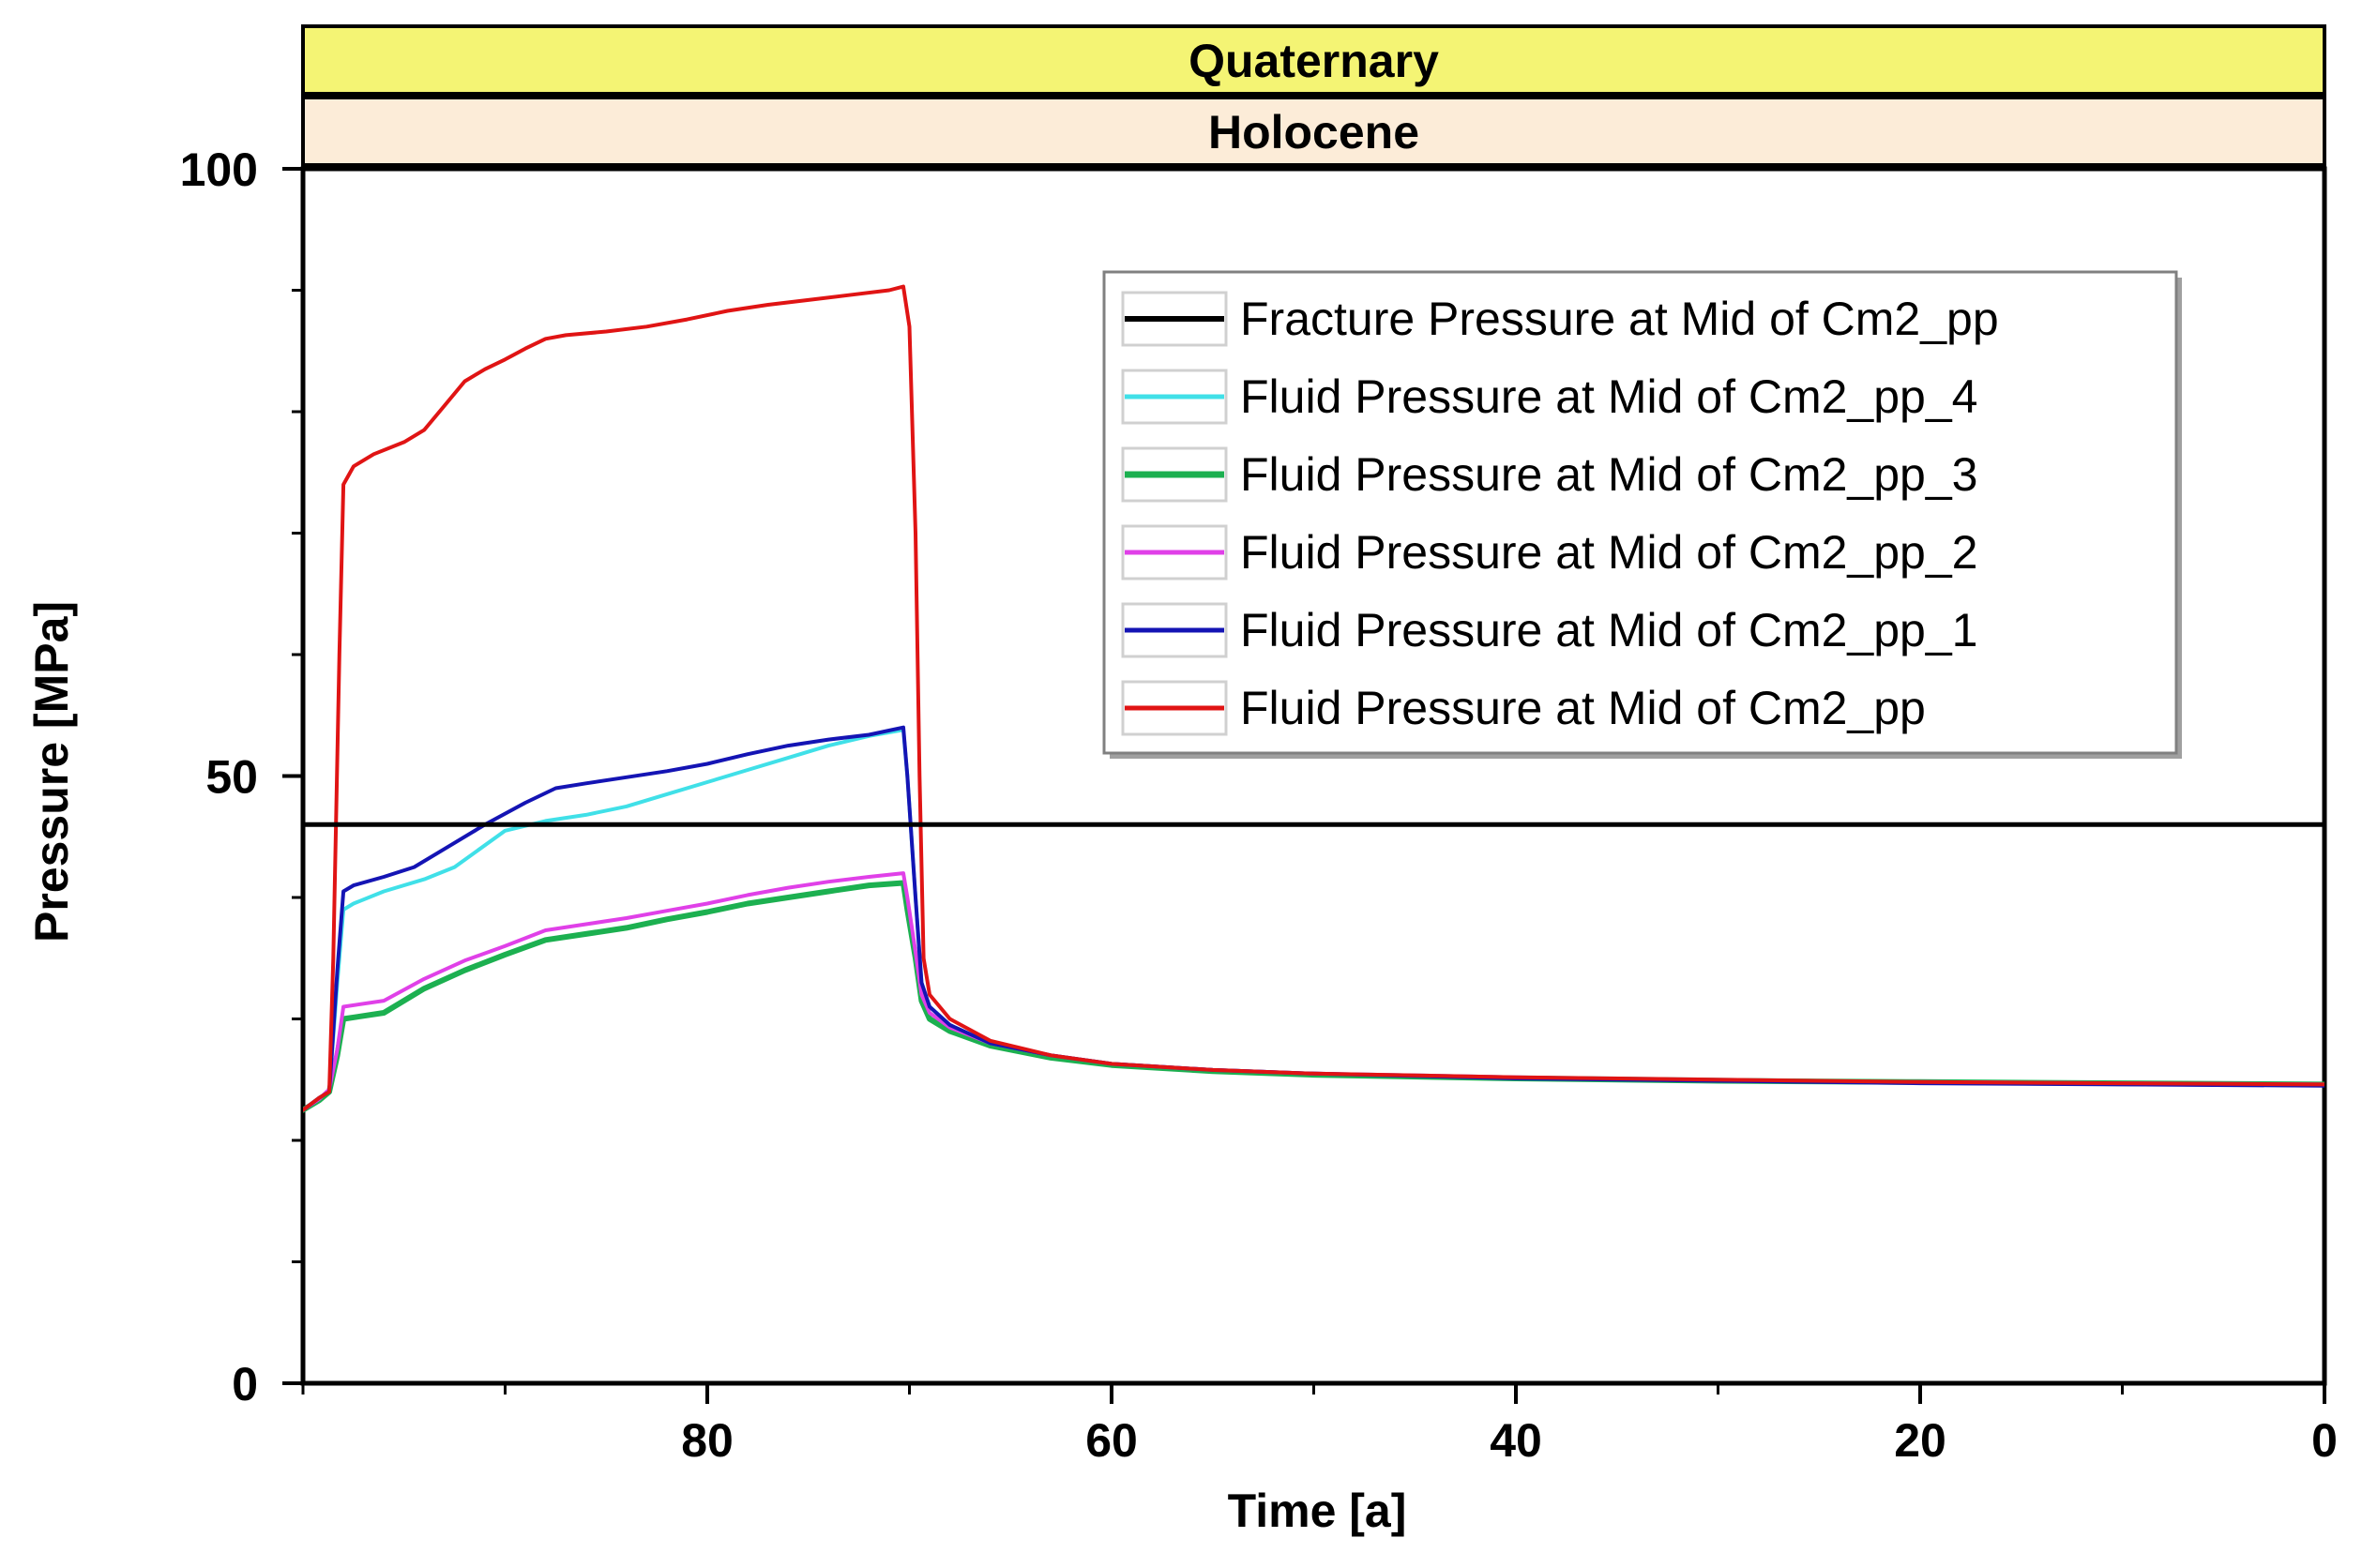 The height and width of the screenshot is (1568, 2362). Describe the element at coordinates (1920, 1440) in the screenshot. I see `x-tick-label: 20` at that location.